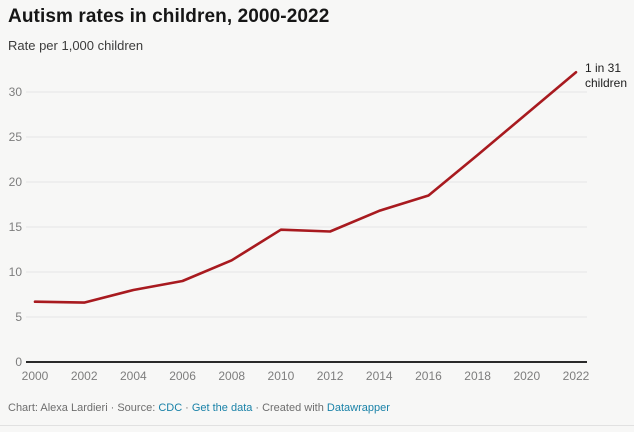 The height and width of the screenshot is (432, 634). I want to click on x-tick-label: 2012, so click(330, 376).